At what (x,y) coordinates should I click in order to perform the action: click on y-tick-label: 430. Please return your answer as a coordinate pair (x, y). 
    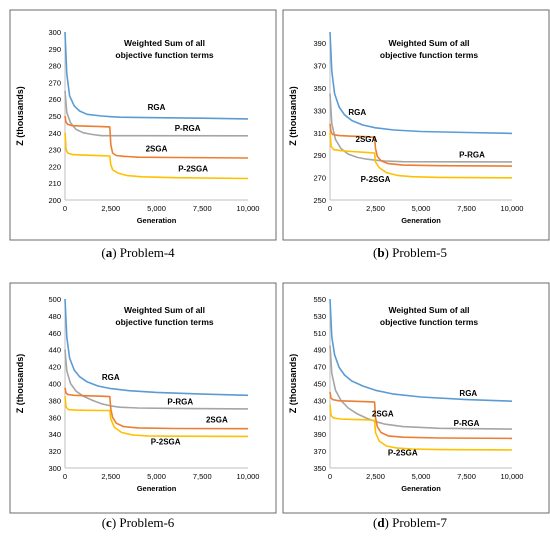
    Looking at the image, I should click on (319, 400).